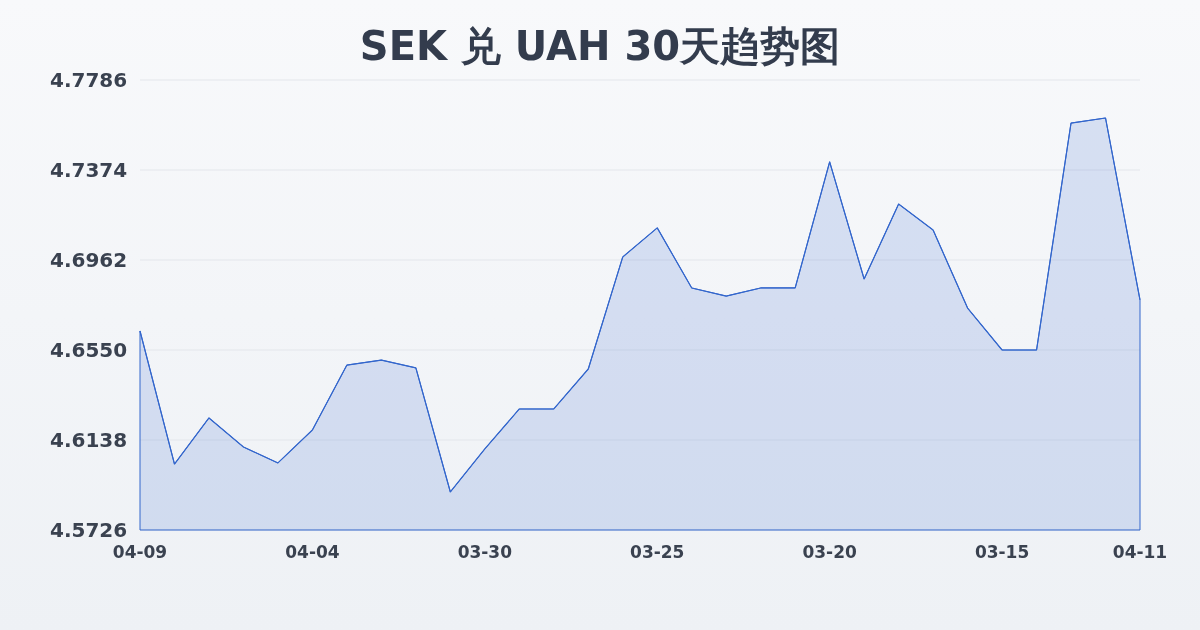 This screenshot has height=630, width=1200. I want to click on ytick: 4.7786, so click(89, 80).